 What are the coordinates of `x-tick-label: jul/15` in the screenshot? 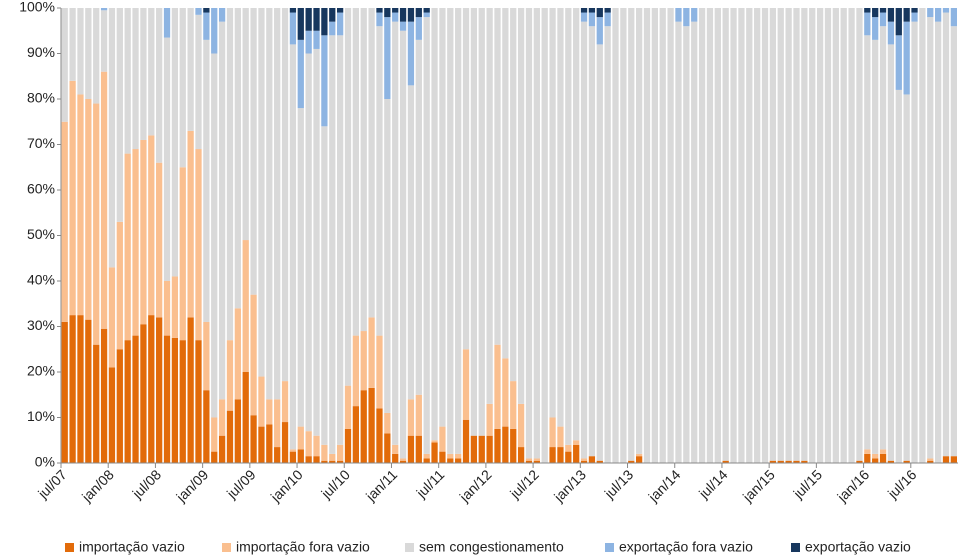 It's located at (807, 484).